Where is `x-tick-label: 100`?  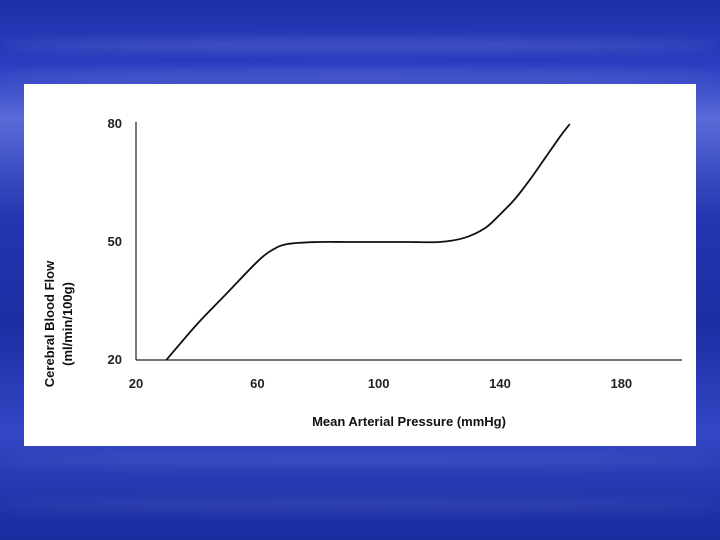 x-tick-label: 100 is located at coordinates (379, 383).